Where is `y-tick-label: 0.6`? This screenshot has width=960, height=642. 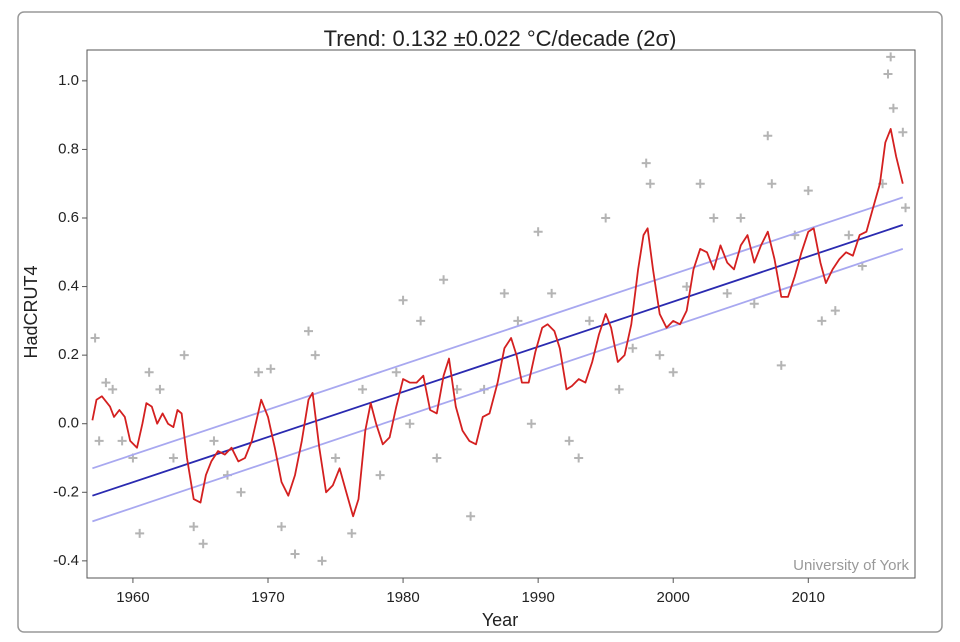 y-tick-label: 0.6 is located at coordinates (68, 217).